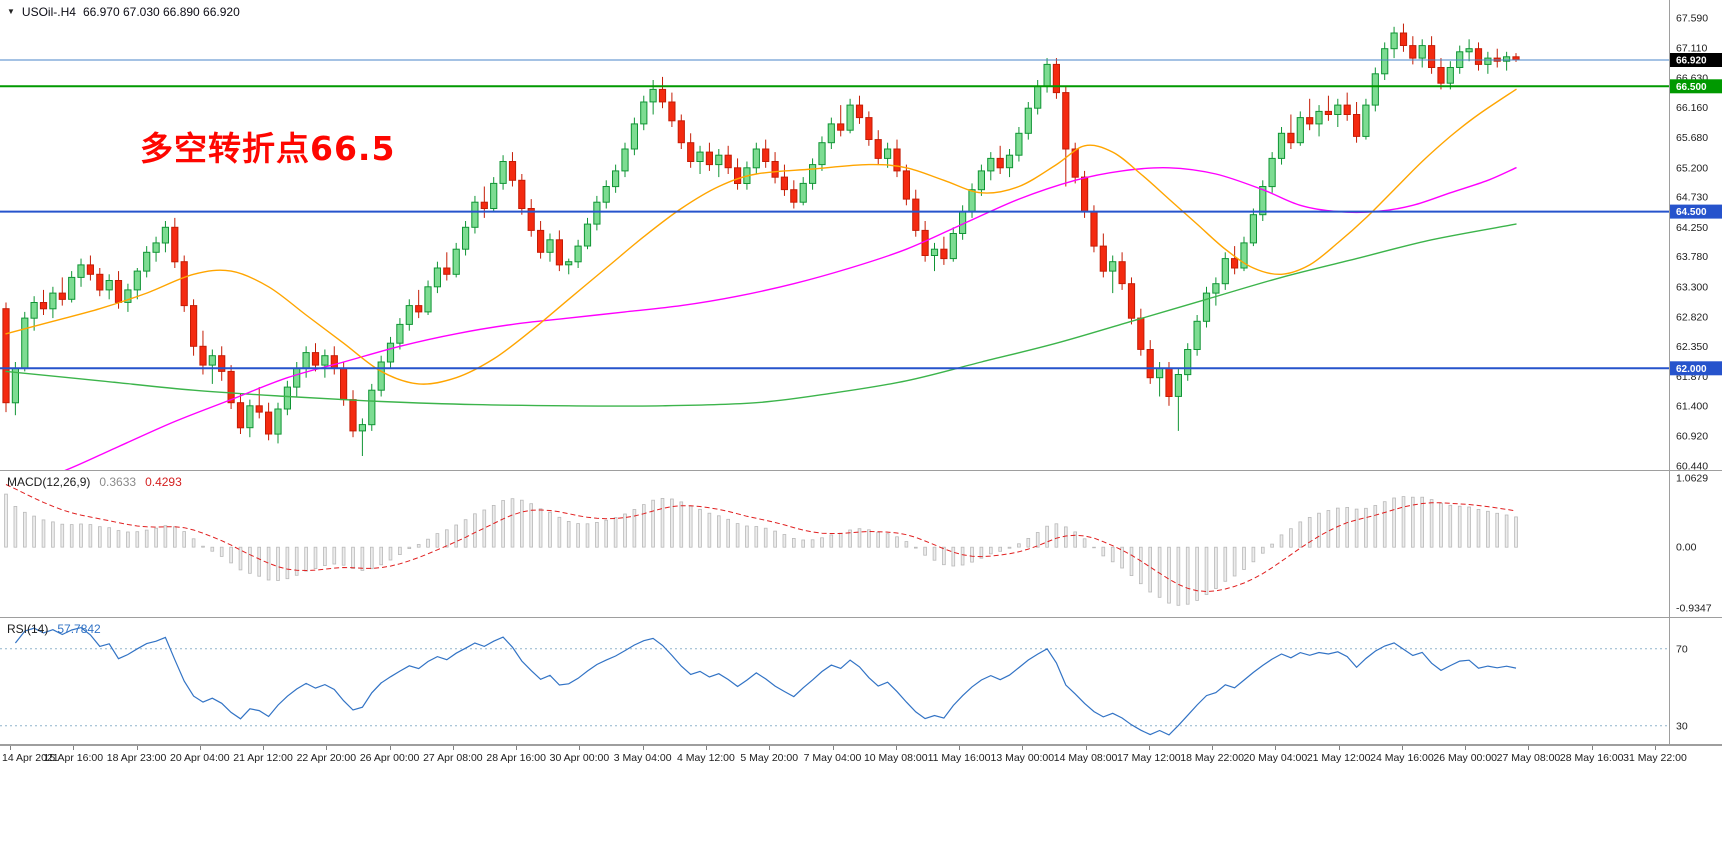  I want to click on price-tick-label: 67.590, so click(1692, 19).